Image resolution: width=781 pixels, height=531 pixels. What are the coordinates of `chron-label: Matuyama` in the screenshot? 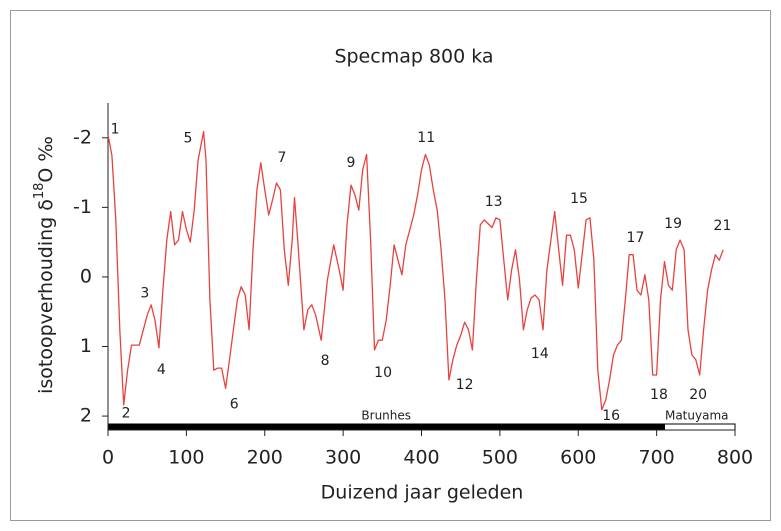 It's located at (697, 416).